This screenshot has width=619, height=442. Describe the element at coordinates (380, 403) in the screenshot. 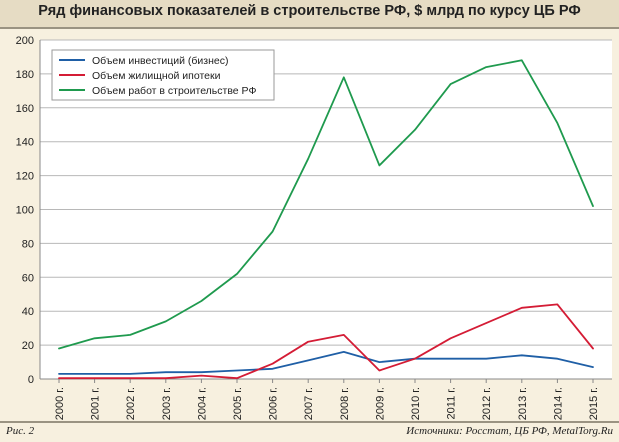

I see `x-tick-label: 2009 г.` at that location.